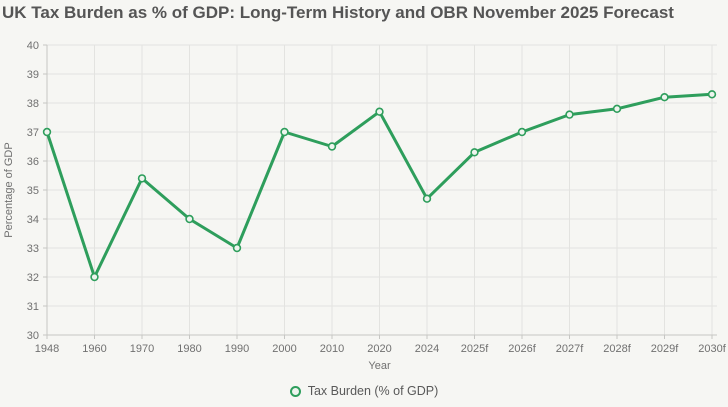  I want to click on svg-text: 34, so click(33, 220).